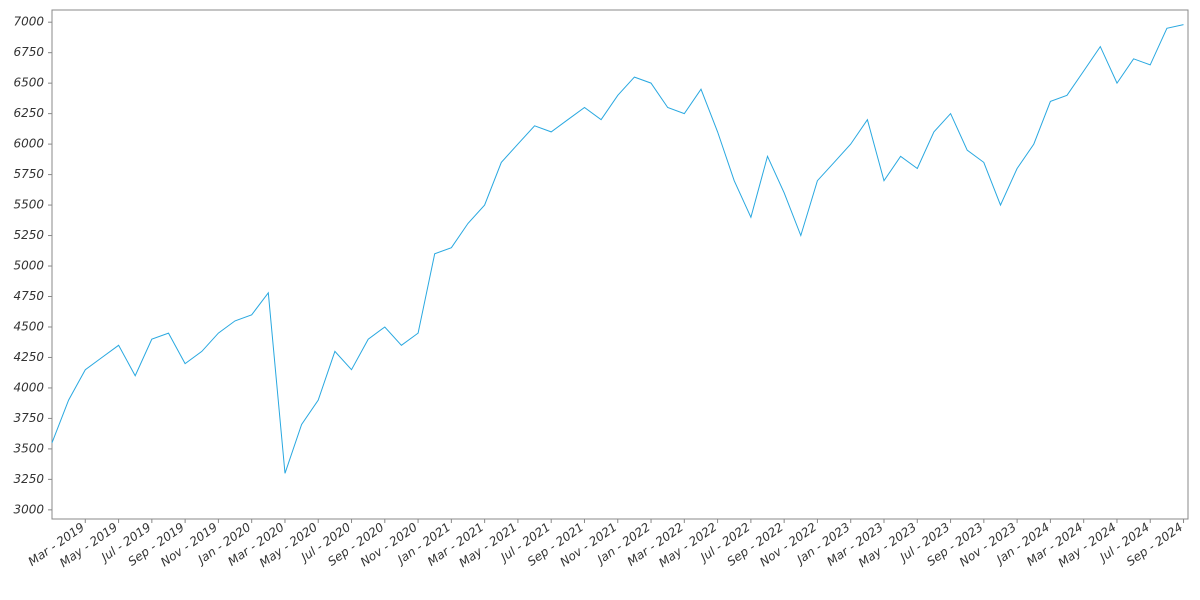 Image resolution: width=1200 pixels, height=600 pixels. Describe the element at coordinates (28, 296) in the screenshot. I see `y-tick-label: 4750` at that location.